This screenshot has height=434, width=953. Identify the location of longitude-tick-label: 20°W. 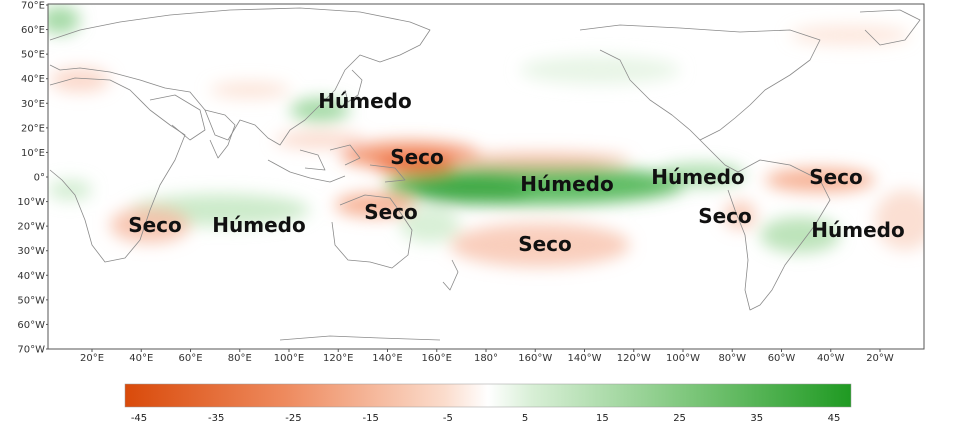
(880, 358).